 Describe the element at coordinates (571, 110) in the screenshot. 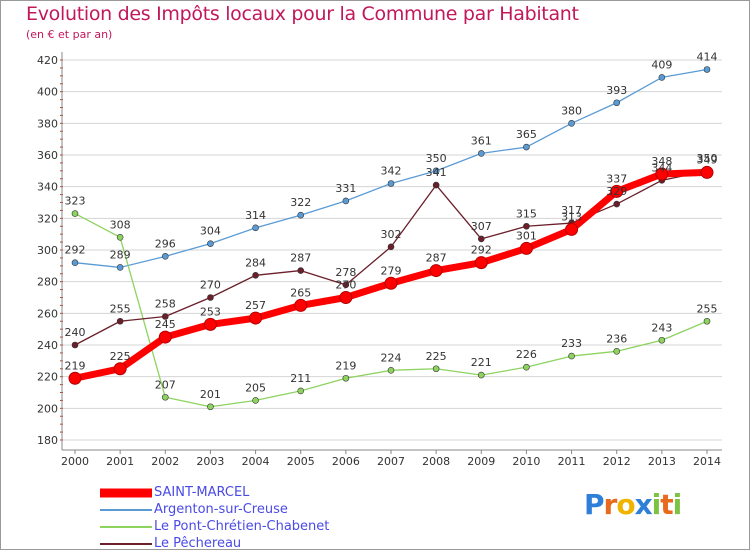

I see `data-label-1: 380` at that location.